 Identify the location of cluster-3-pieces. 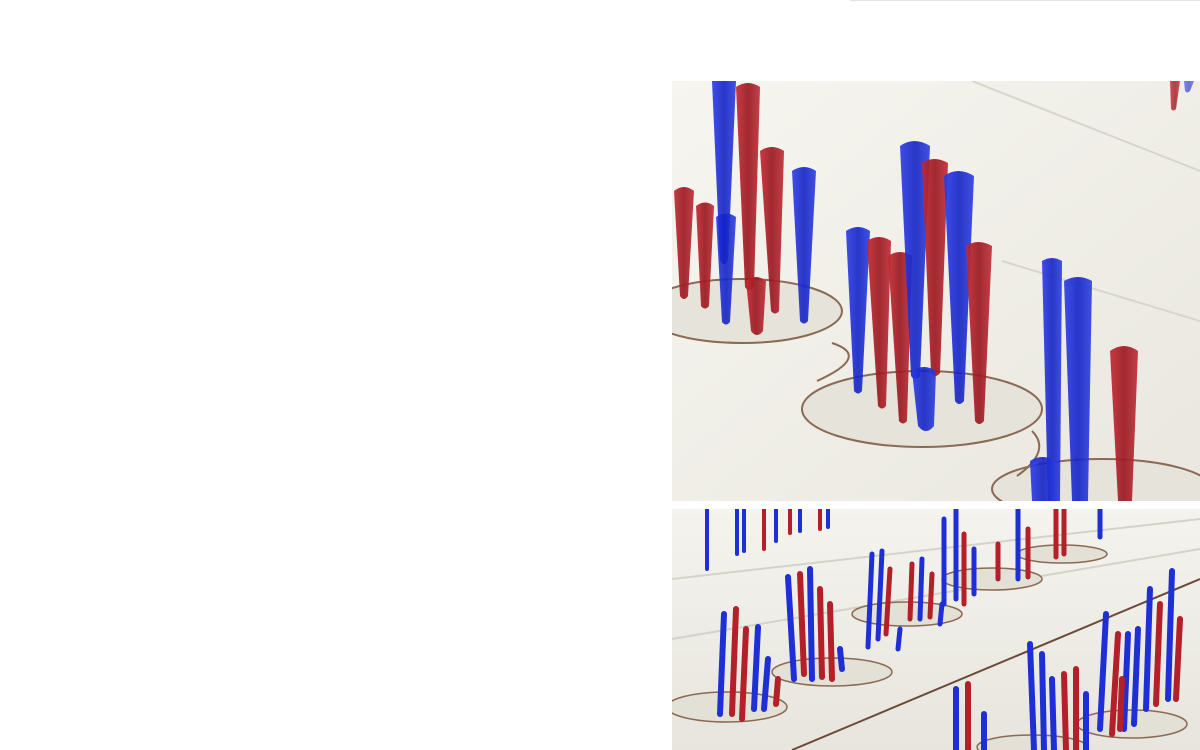
(1112, 291).